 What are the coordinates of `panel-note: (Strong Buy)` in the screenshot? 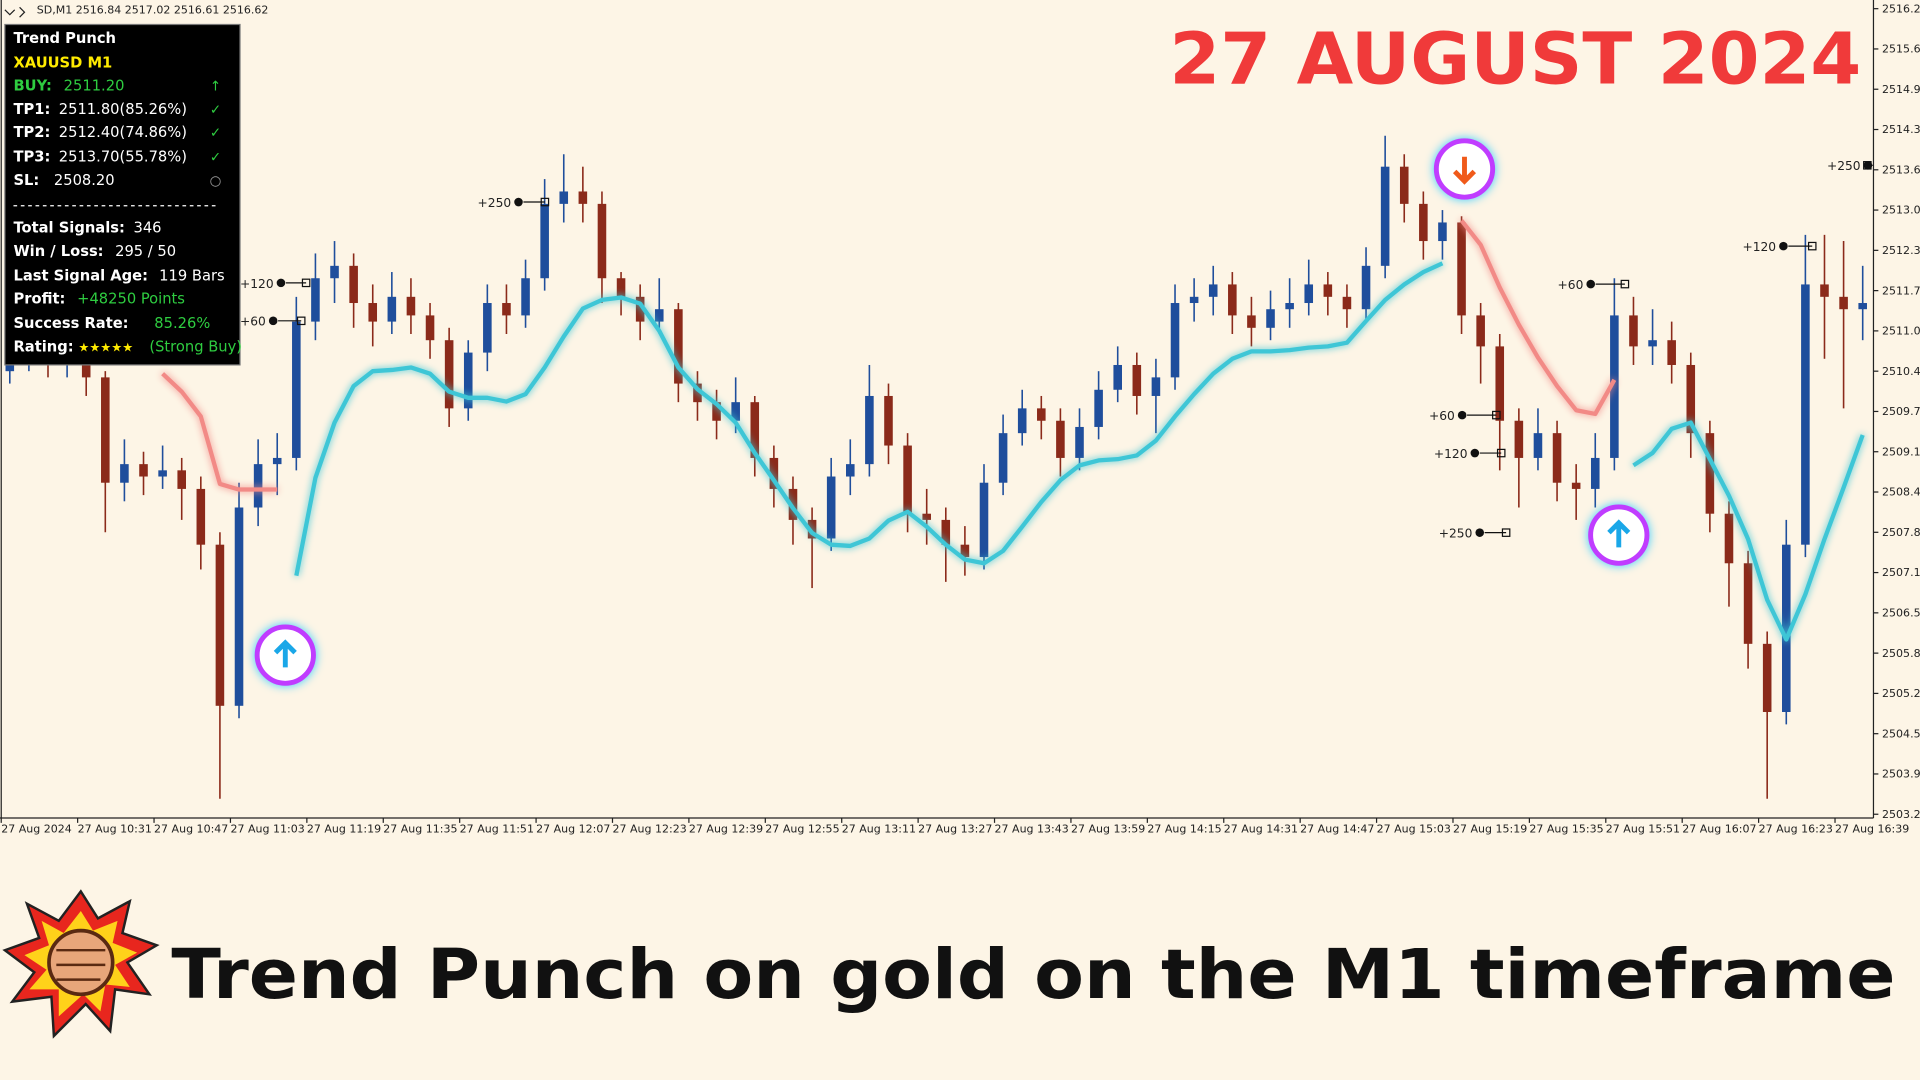 It's located at (195, 346).